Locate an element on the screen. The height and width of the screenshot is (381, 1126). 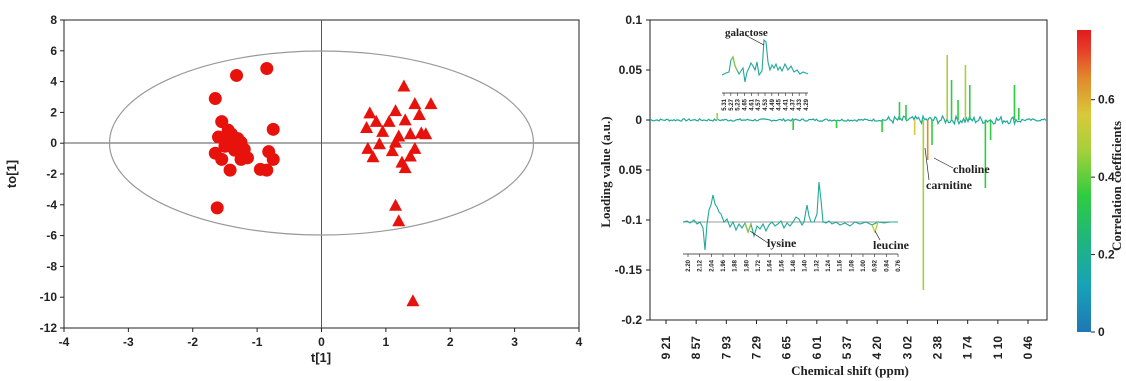
score-plot-x-label: t[1] is located at coordinates (321, 357).